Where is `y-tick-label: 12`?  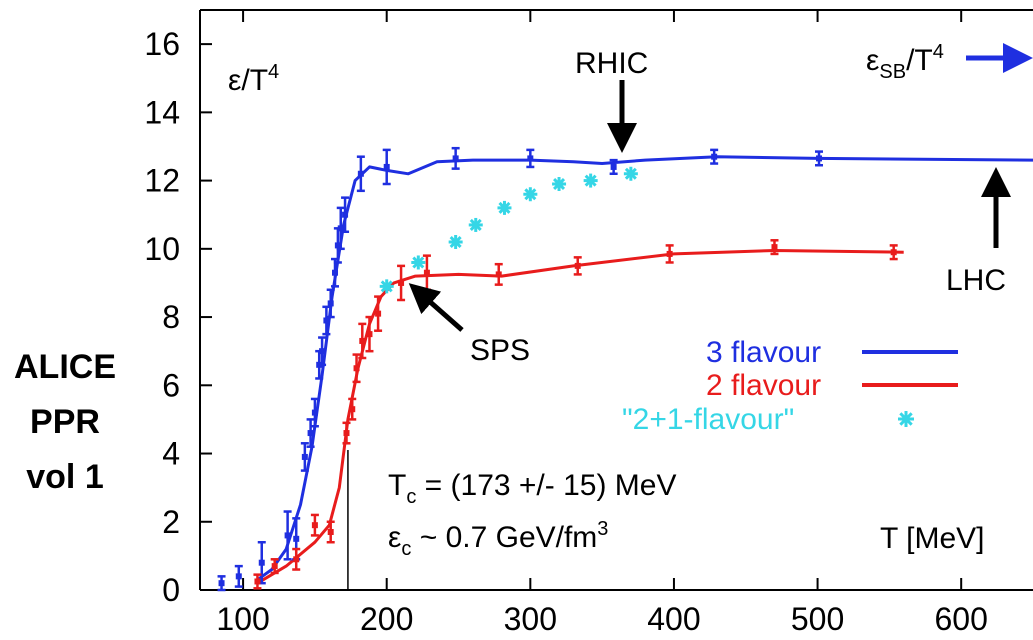
y-tick-label: 12 is located at coordinates (162, 181).